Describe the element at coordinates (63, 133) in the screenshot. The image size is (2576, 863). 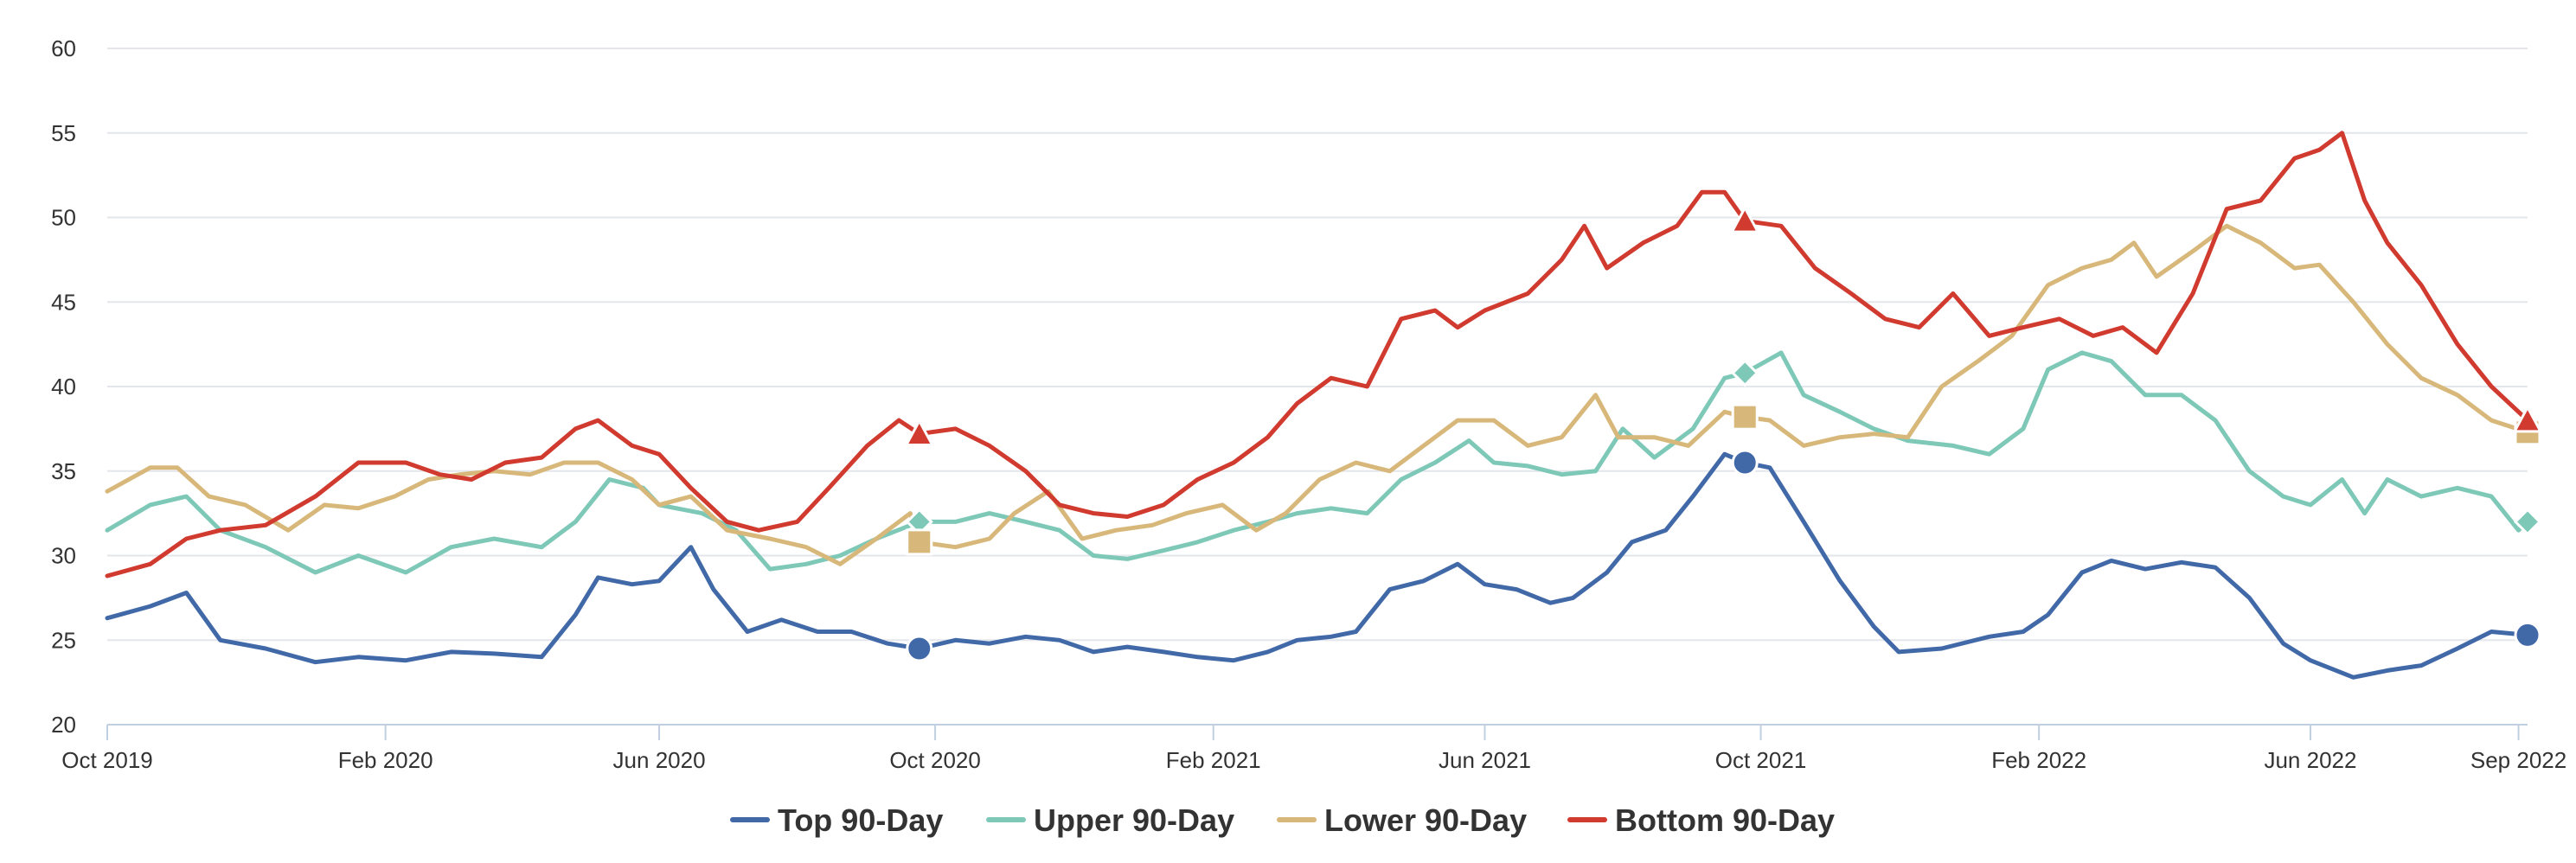
I see `y-tick-label: 55` at that location.